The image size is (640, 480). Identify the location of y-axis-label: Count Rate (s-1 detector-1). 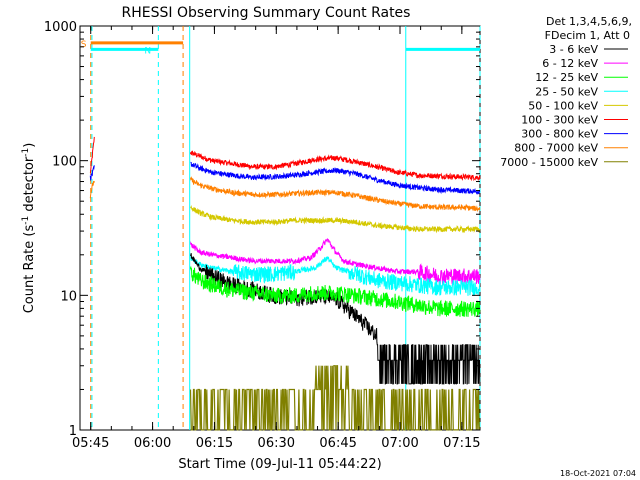
(29, 228).